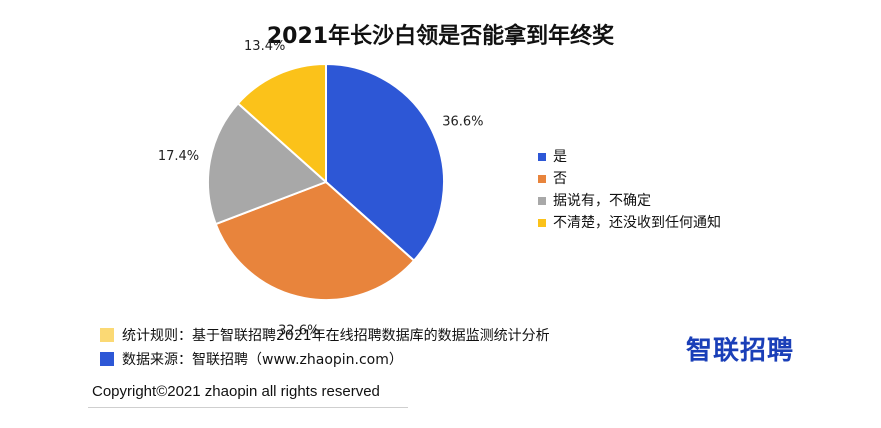 This screenshot has height=428, width=881. What do you see at coordinates (262, 360) in the screenshot?
I see `note-text: 数据来源：智联招聘（www.zhaopin.com）` at bounding box center [262, 360].